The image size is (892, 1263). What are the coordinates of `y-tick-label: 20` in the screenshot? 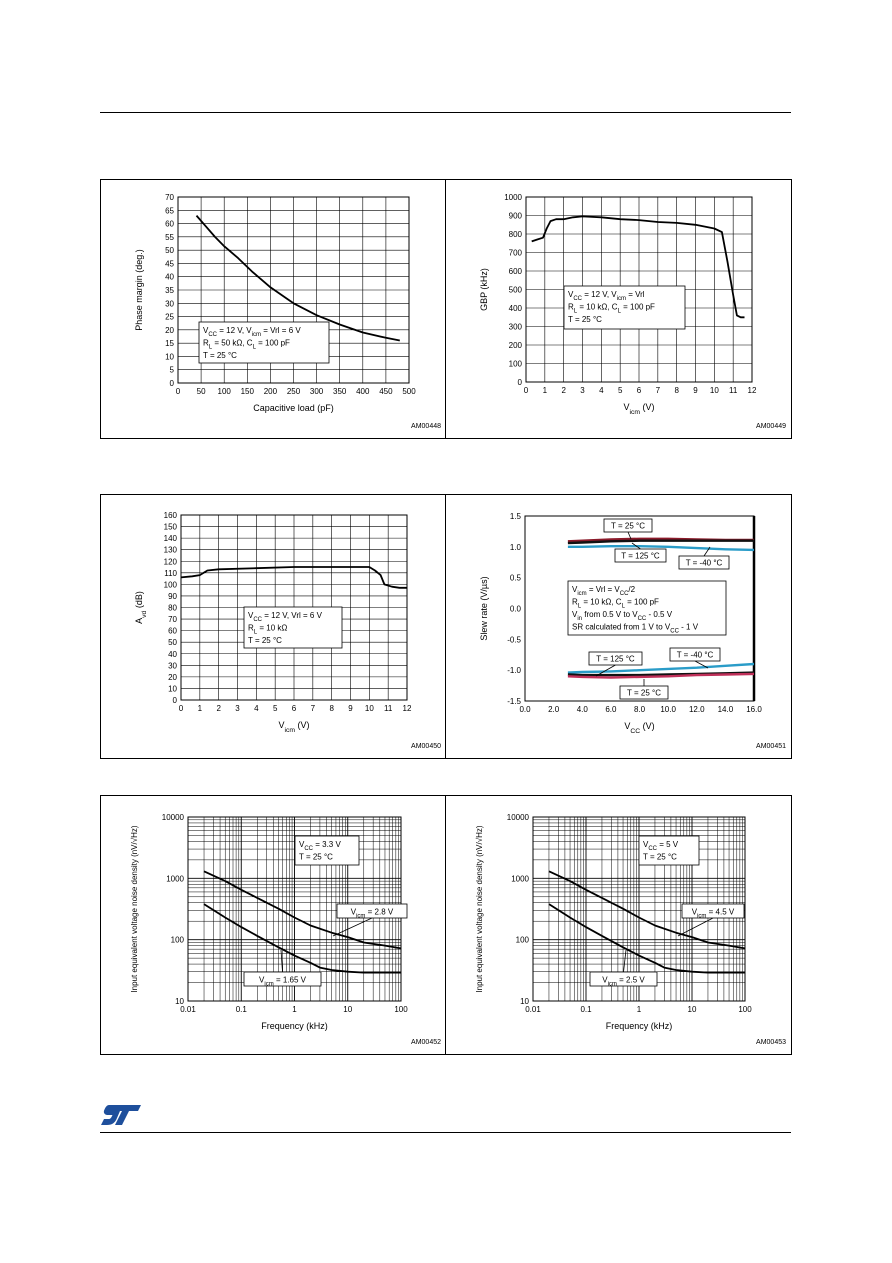 It's located at (172, 677).